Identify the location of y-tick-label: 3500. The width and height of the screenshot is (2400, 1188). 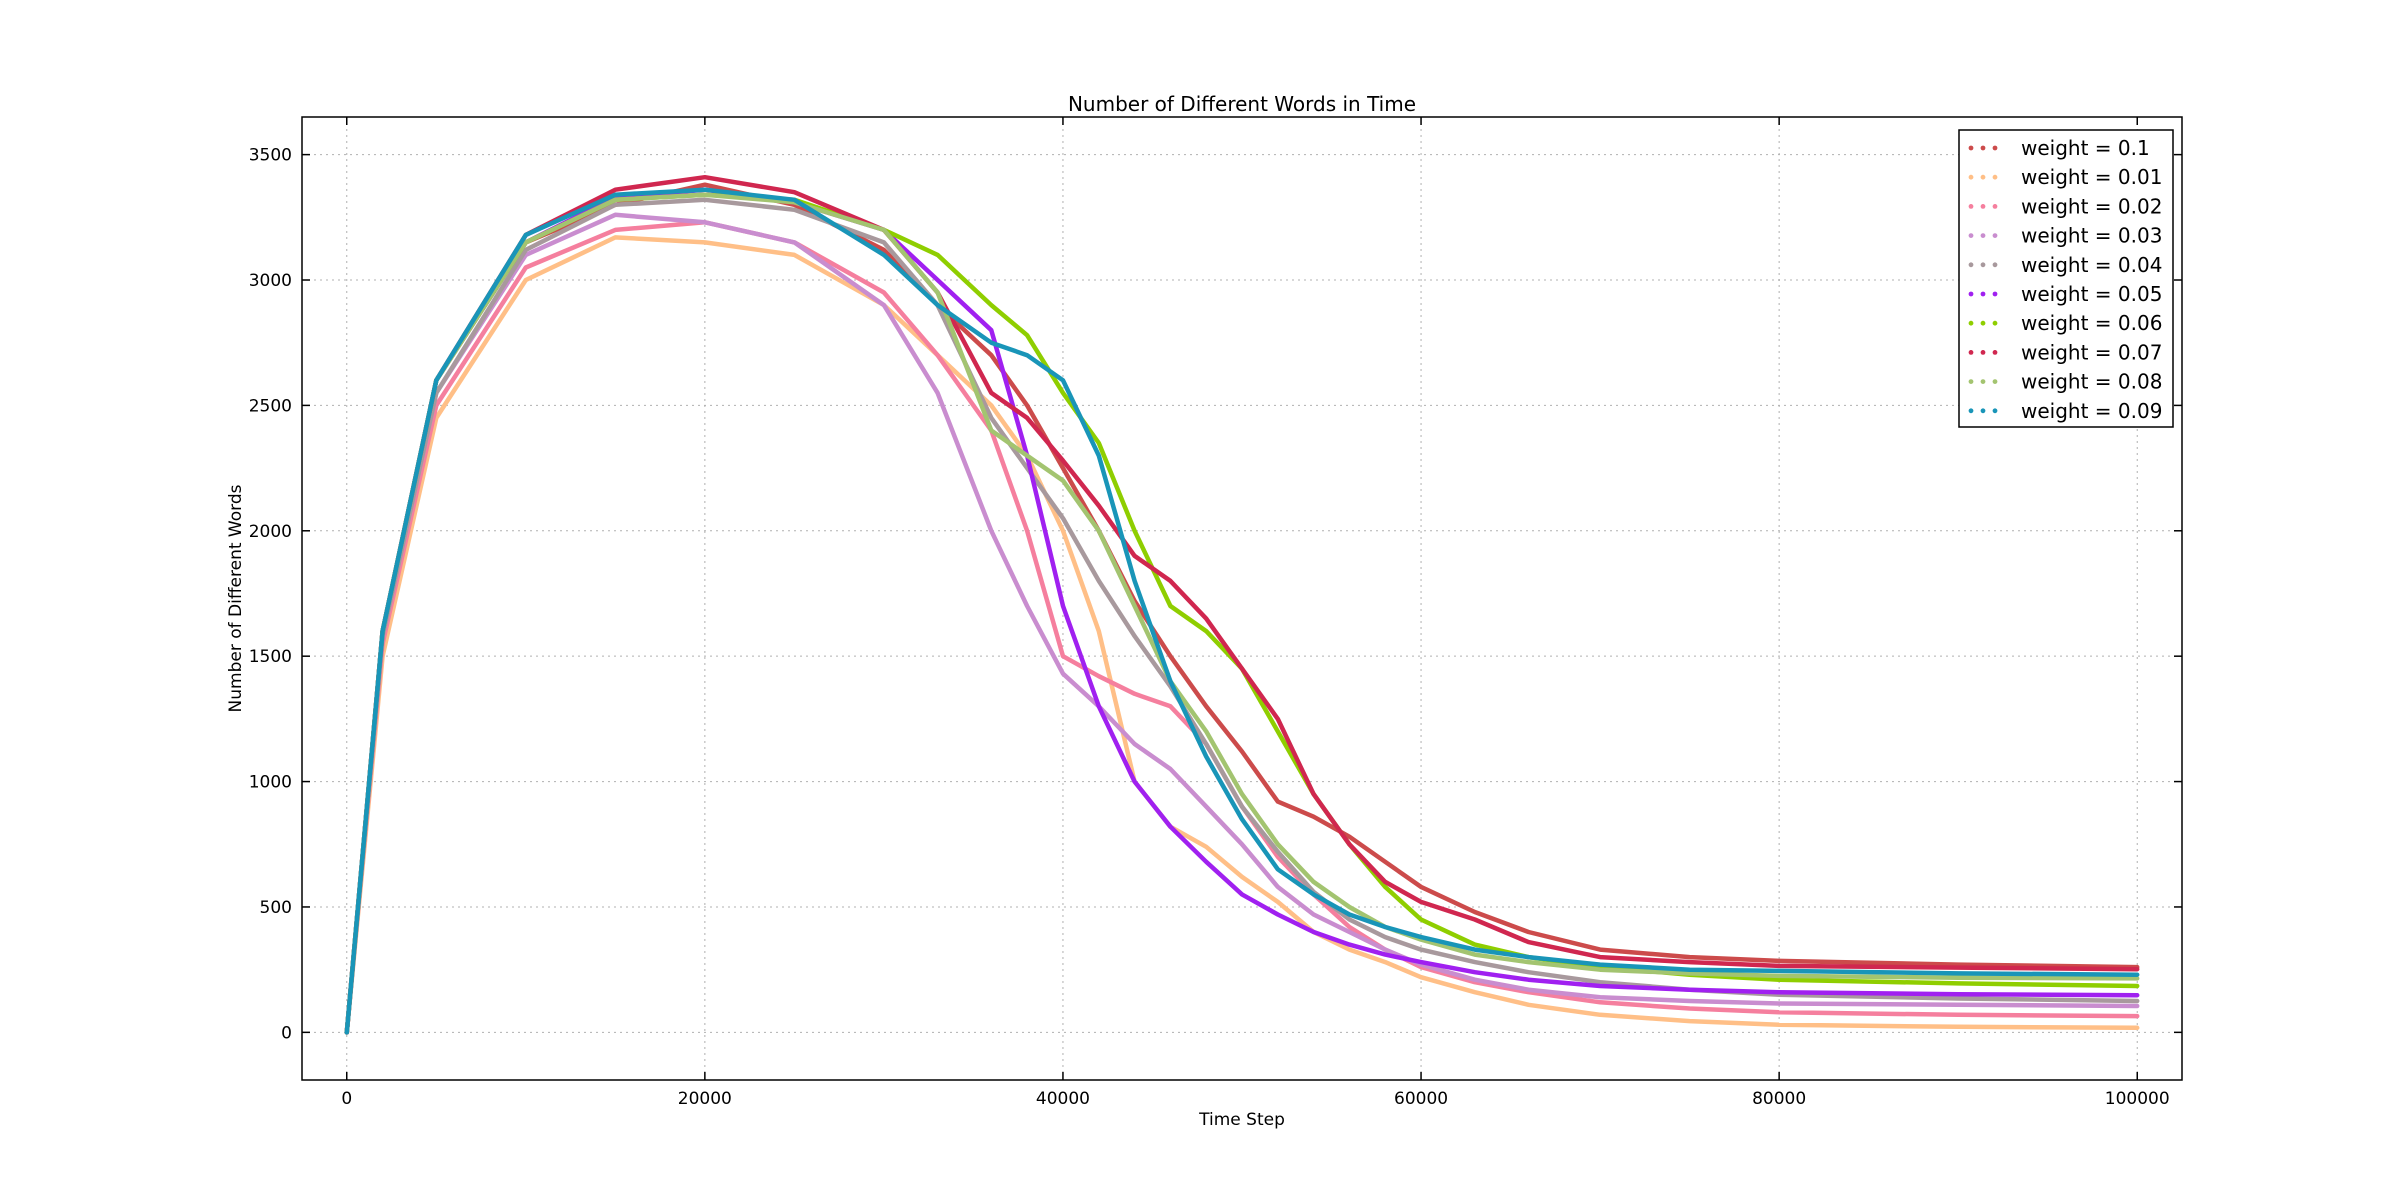
(270, 156).